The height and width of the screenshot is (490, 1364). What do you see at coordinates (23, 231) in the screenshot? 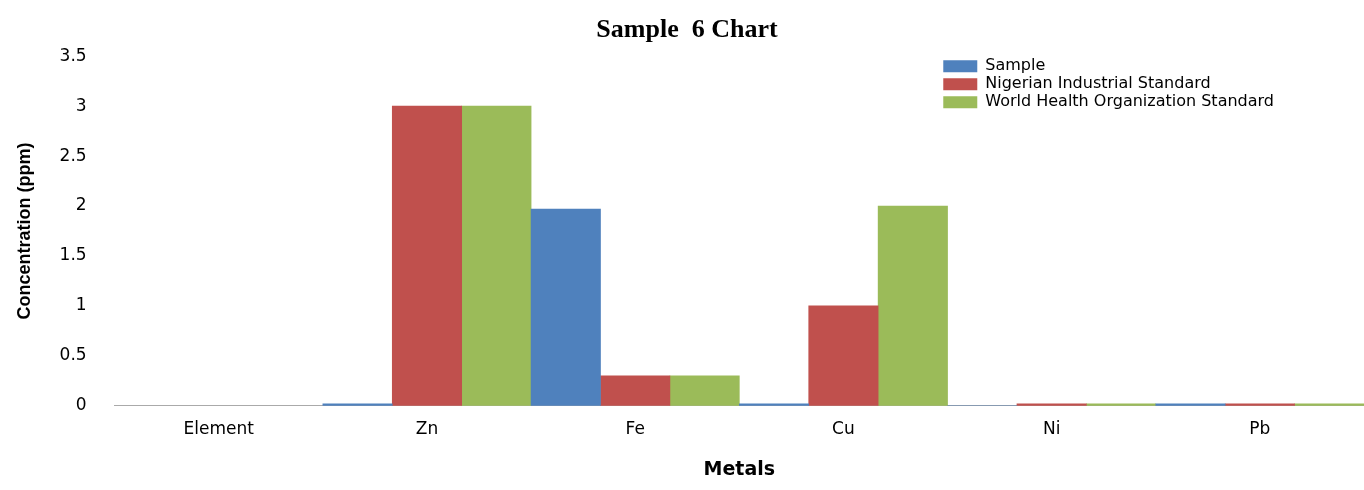
I see `y-axis-title: Concentration (ppm)` at bounding box center [23, 231].